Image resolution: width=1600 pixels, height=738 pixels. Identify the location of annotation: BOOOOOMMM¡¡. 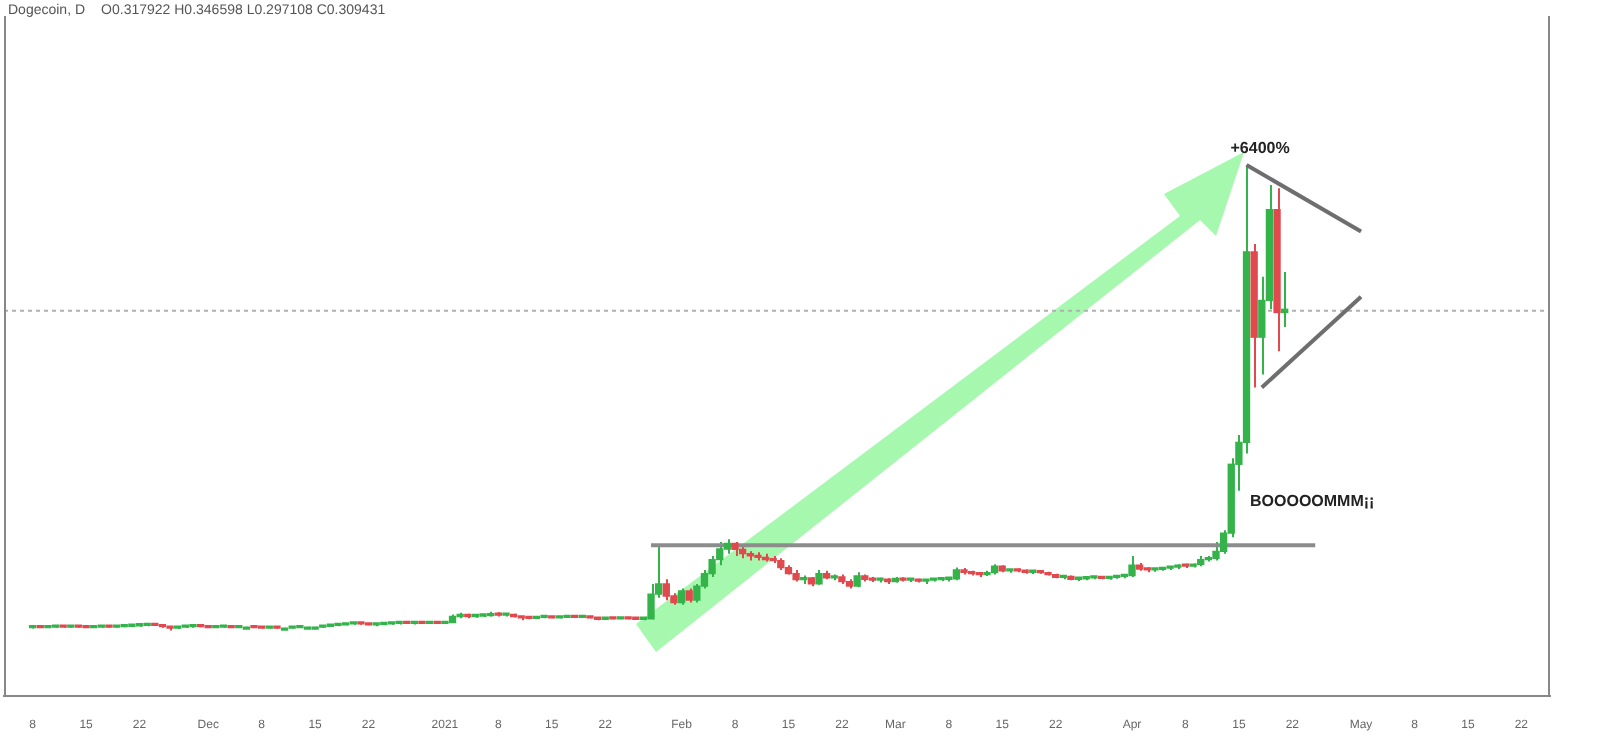
(1312, 501).